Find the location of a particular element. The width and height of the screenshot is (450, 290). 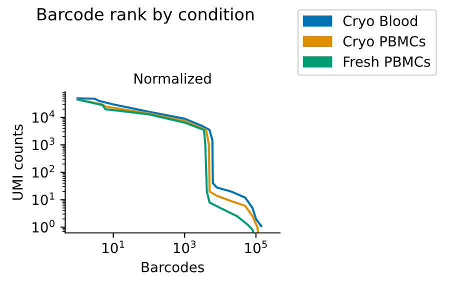

y-tick-label: 10$^{1}$ is located at coordinates (43, 199).